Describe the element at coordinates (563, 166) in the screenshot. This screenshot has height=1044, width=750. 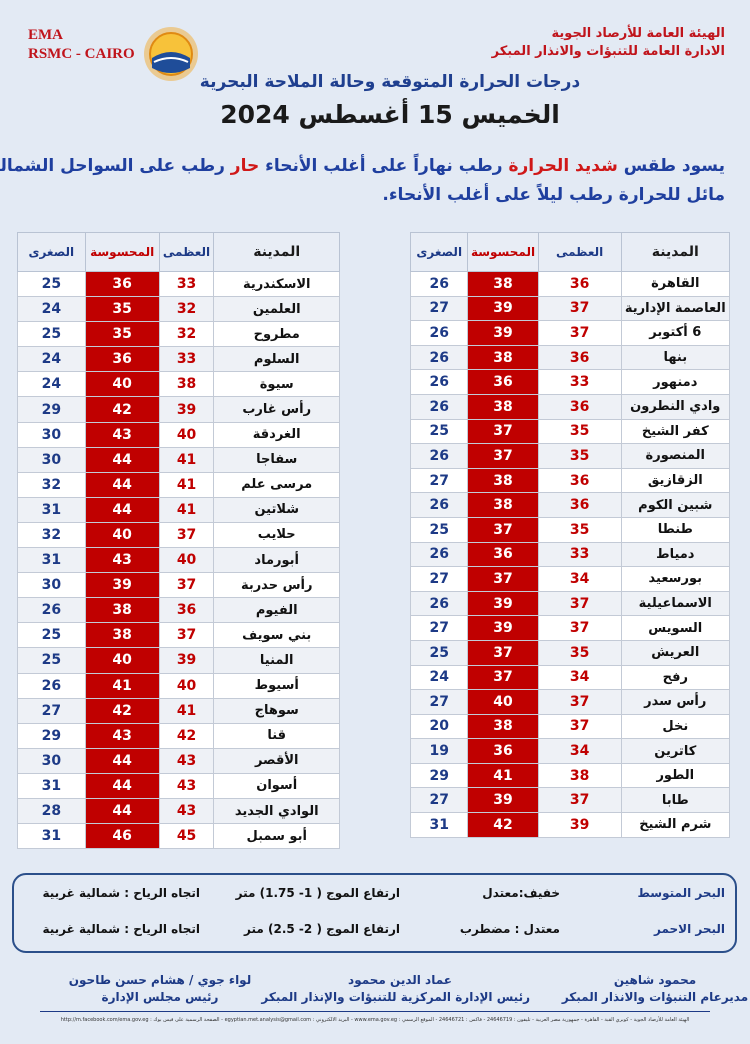
I see `forecast-segment: شديد الحرارة` at that location.